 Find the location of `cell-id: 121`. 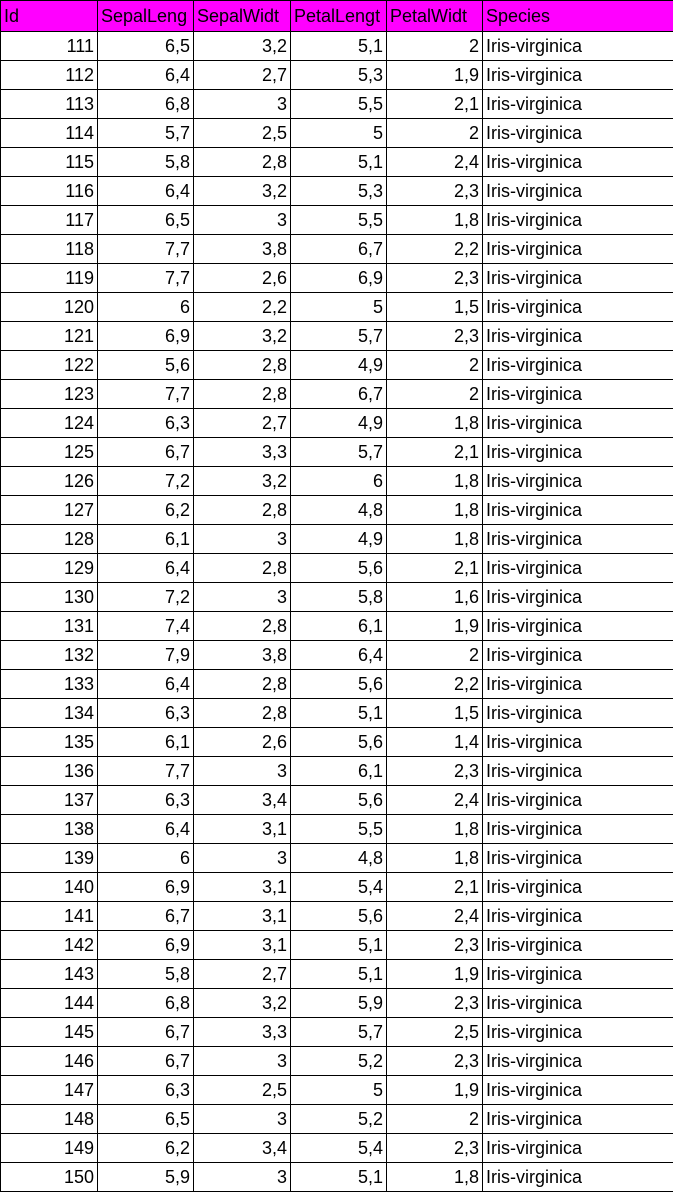

cell-id: 121 is located at coordinates (49, 336).